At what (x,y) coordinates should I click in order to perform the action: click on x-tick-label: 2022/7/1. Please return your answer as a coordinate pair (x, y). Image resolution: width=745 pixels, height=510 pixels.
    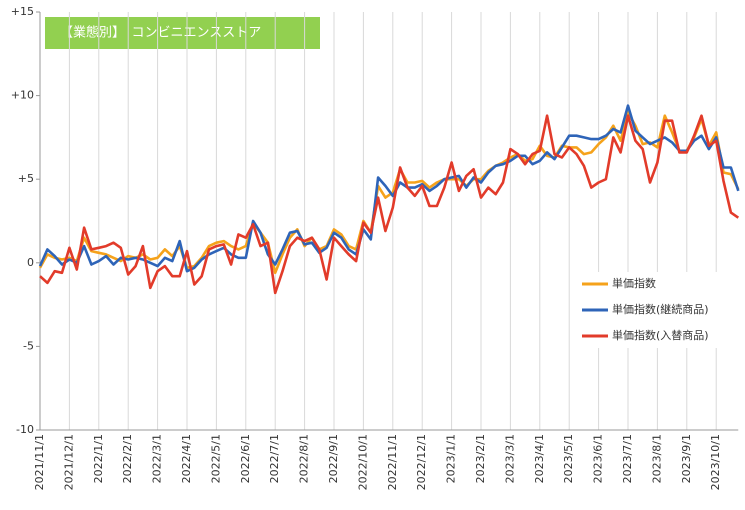
    Looking at the image, I should click on (274, 458).